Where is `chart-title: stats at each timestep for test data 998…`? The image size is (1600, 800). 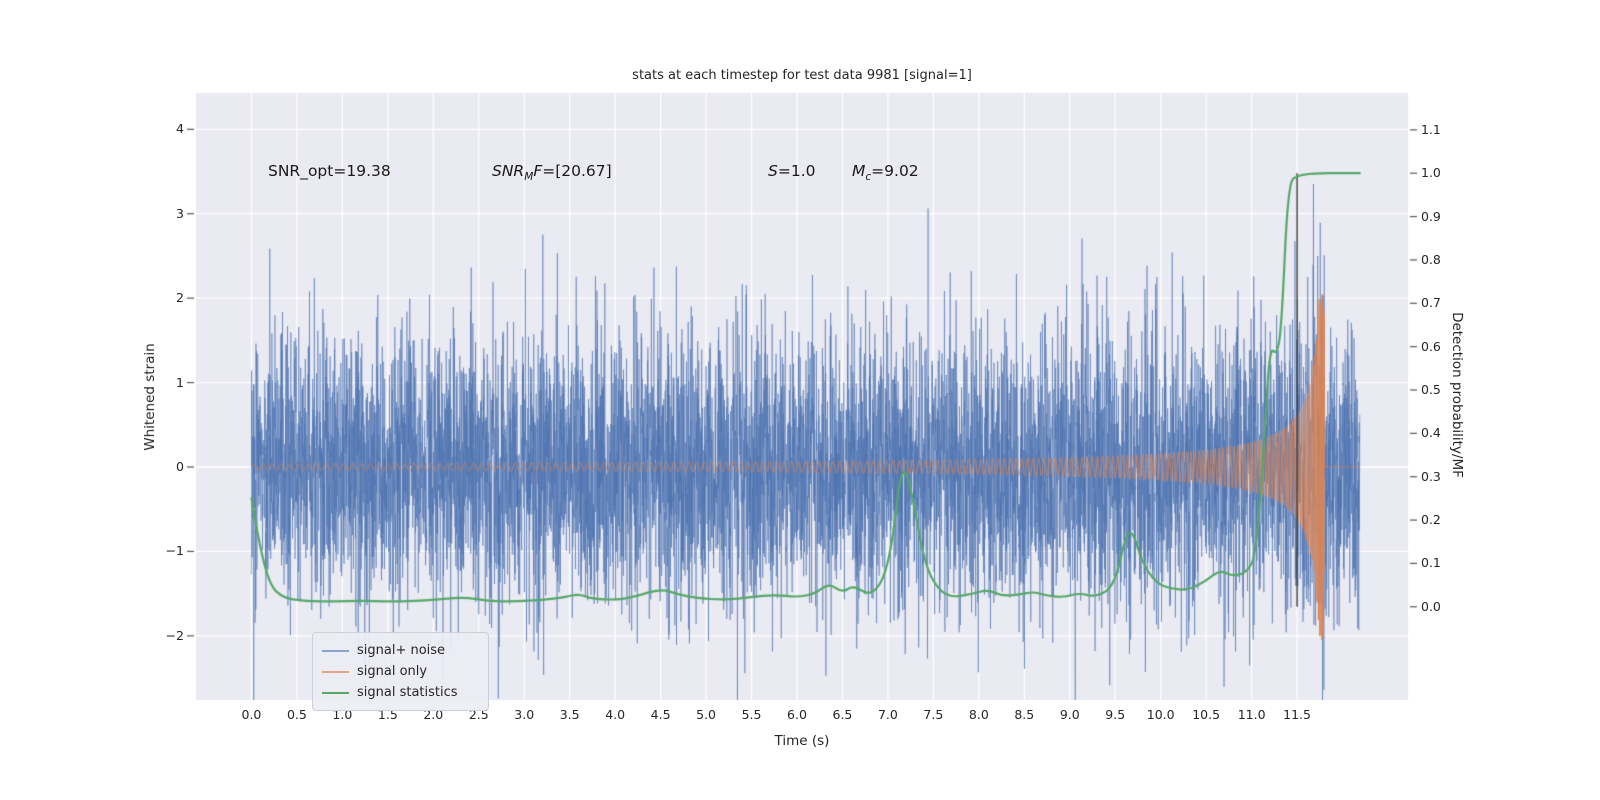
chart-title: stats at each timestep for test data 998… is located at coordinates (802, 75).